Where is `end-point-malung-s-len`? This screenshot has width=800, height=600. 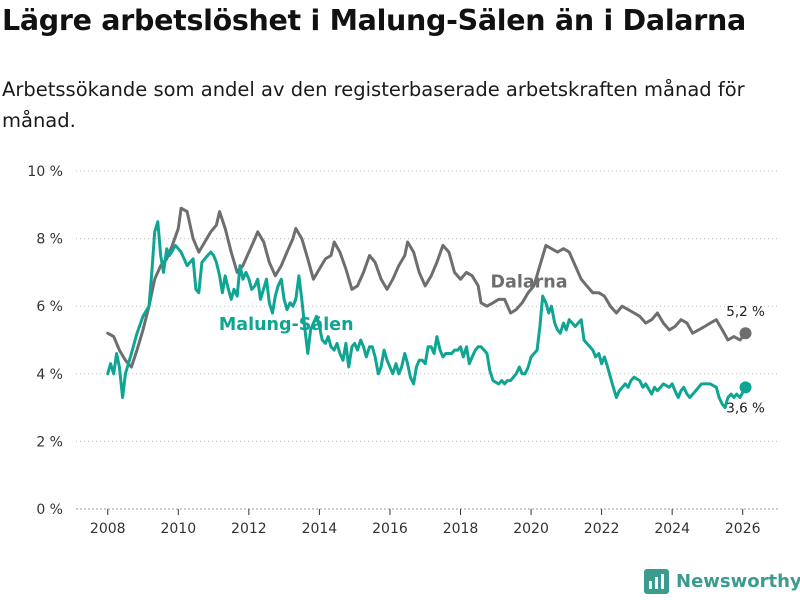 end-point-malung-s-len is located at coordinates (745, 387).